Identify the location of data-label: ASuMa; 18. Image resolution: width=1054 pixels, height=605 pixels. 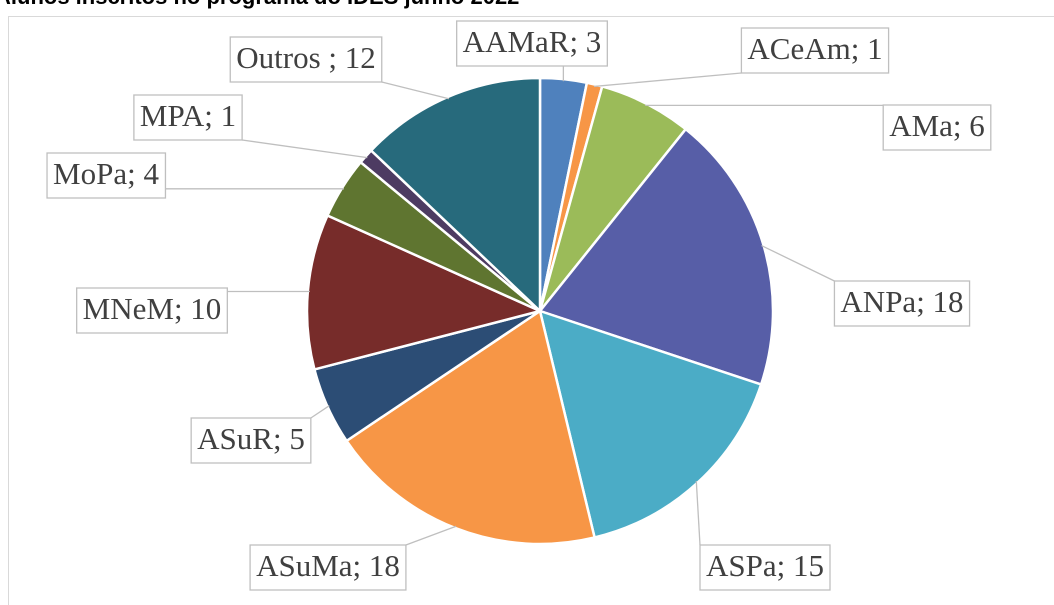
(328, 565).